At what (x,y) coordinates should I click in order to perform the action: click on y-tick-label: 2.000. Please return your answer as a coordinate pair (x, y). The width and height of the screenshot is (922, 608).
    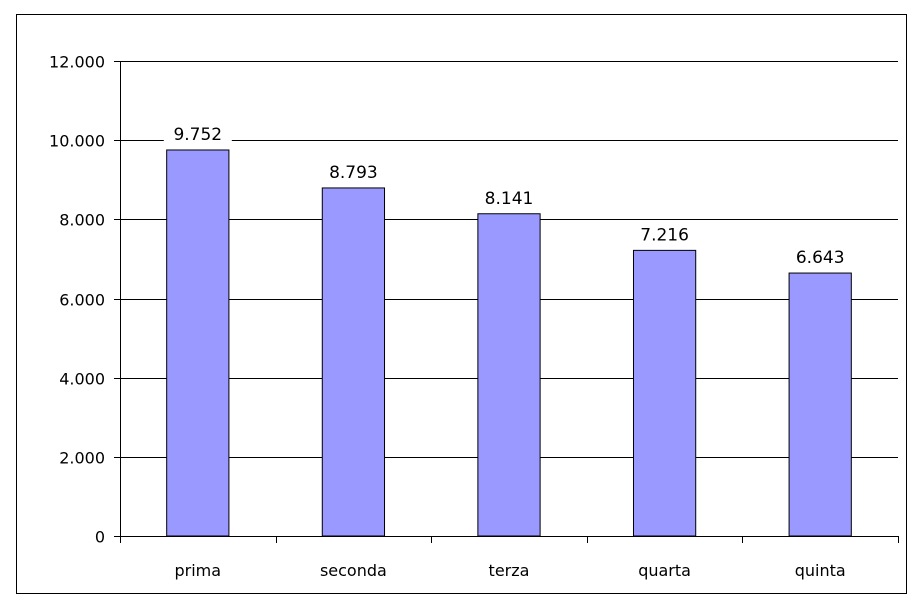
    Looking at the image, I should click on (82, 458).